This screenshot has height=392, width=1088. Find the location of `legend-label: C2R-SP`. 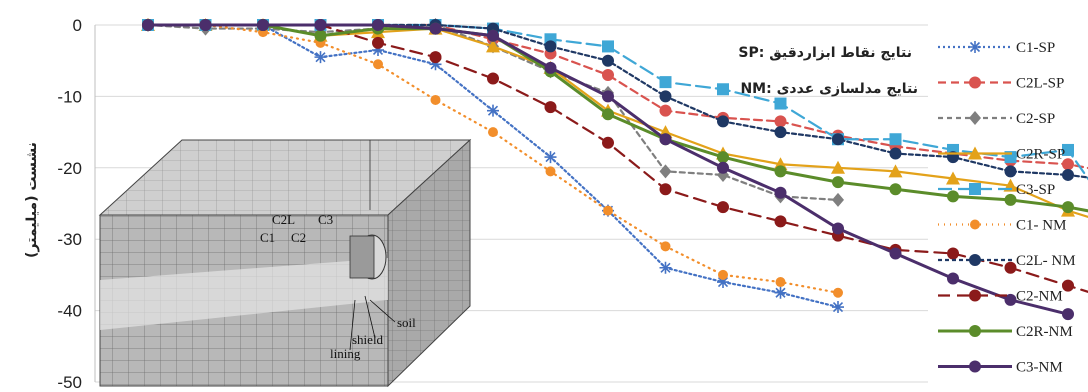

legend-label: C2R-SP is located at coordinates (1040, 155).